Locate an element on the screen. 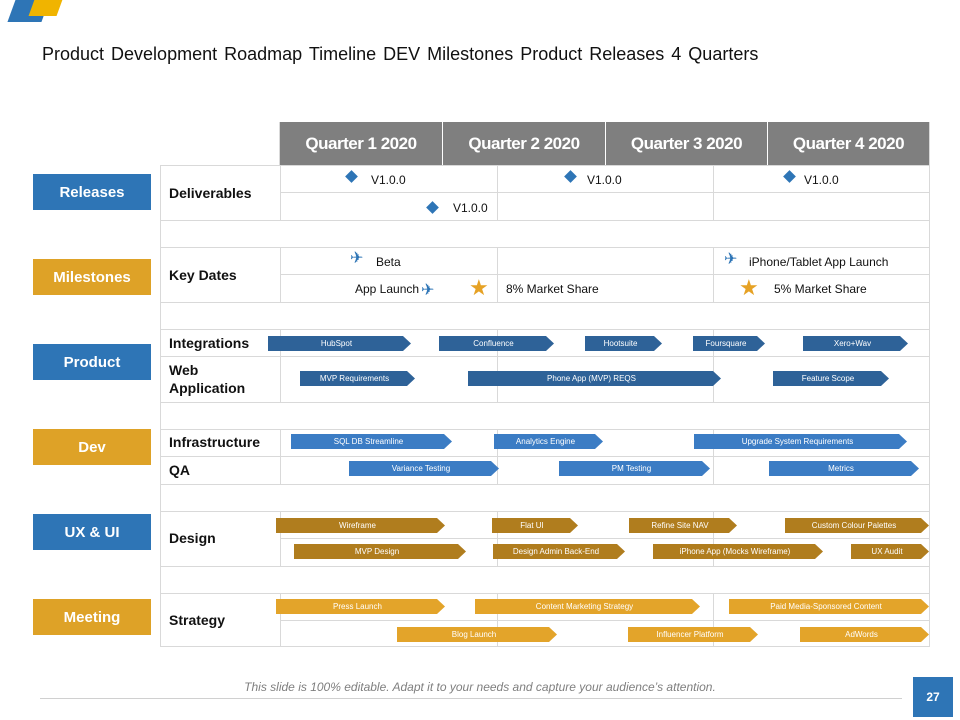 The image size is (960, 720). row-label-strategy: Strategy is located at coordinates (197, 620).